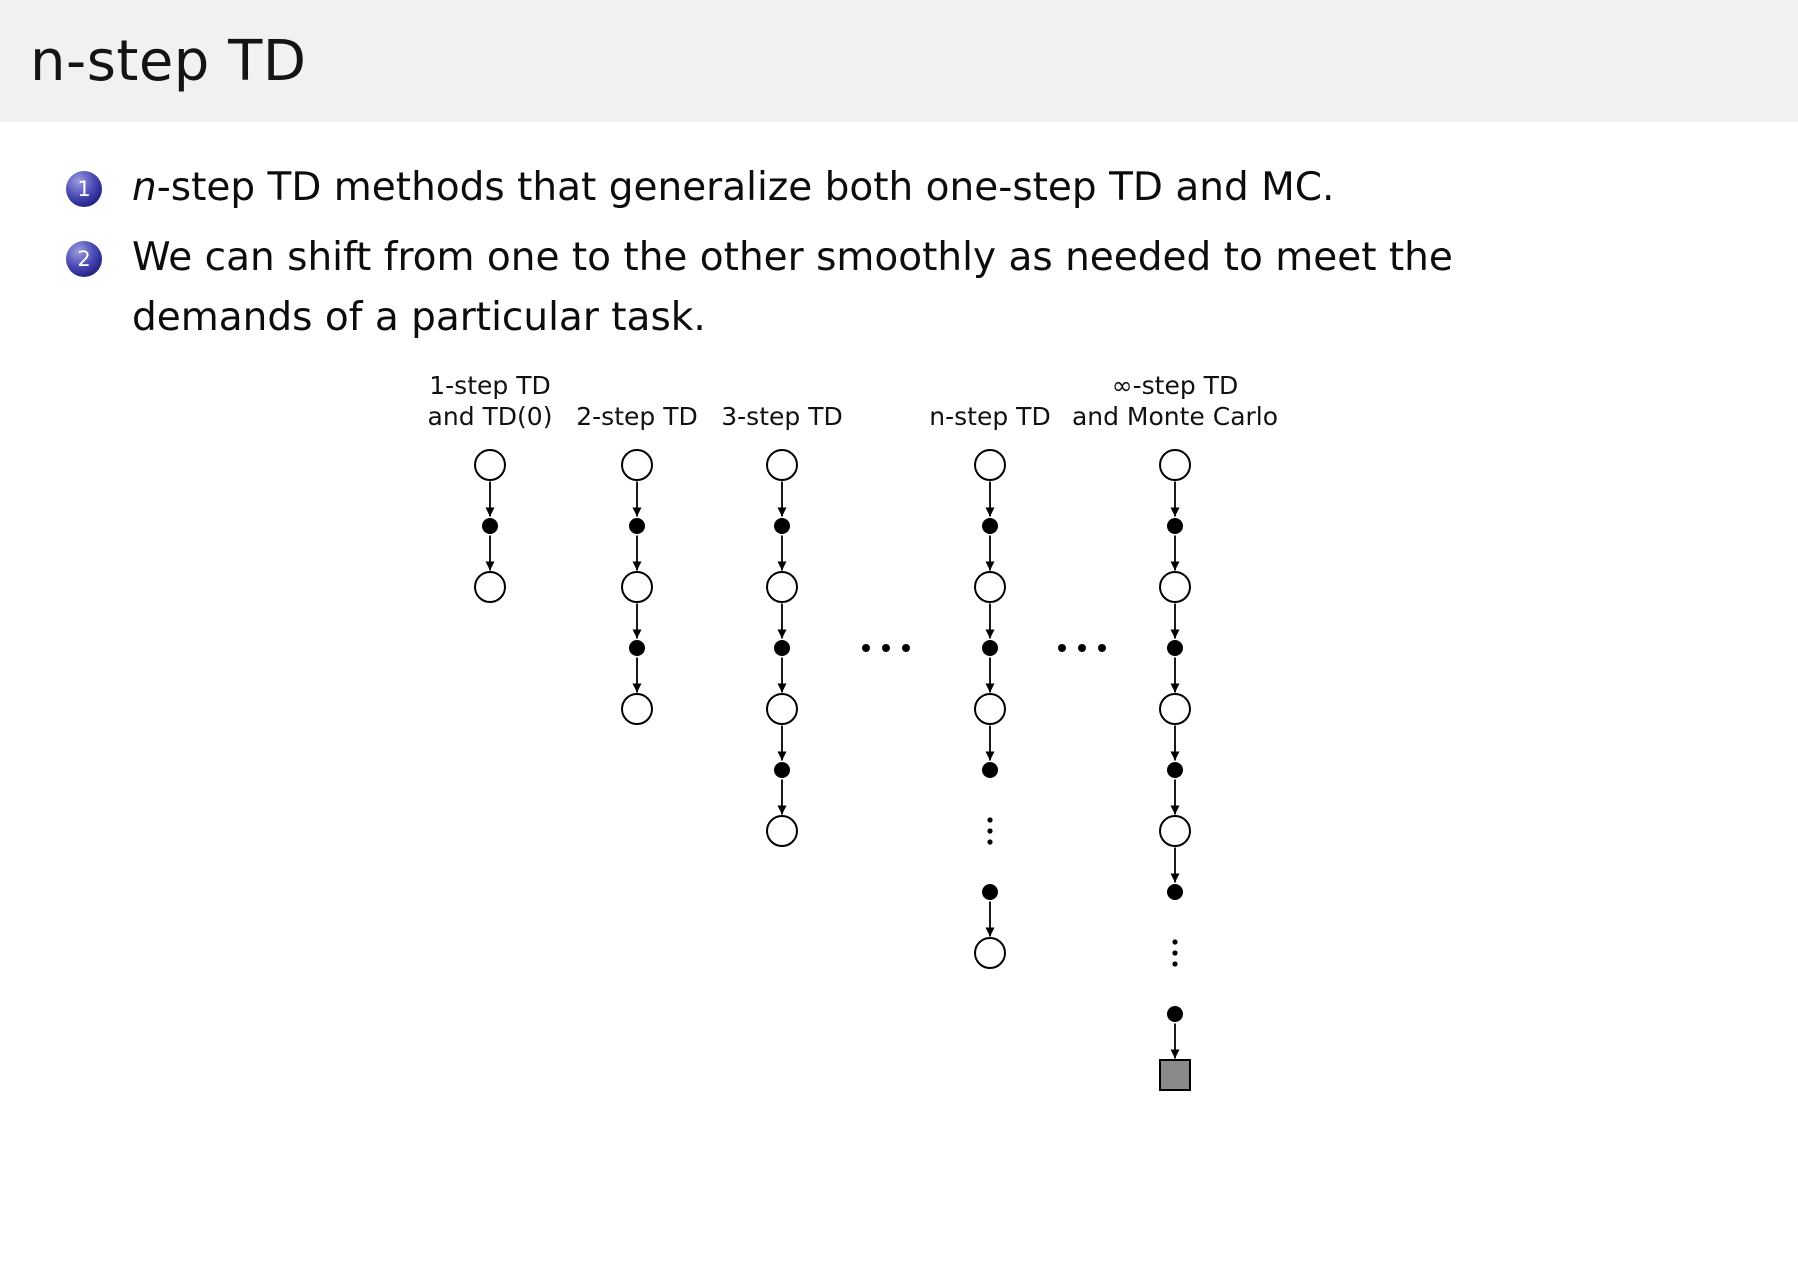  What do you see at coordinates (489, 385) in the screenshot?
I see `diagram-column-label: 1-step TD` at bounding box center [489, 385].